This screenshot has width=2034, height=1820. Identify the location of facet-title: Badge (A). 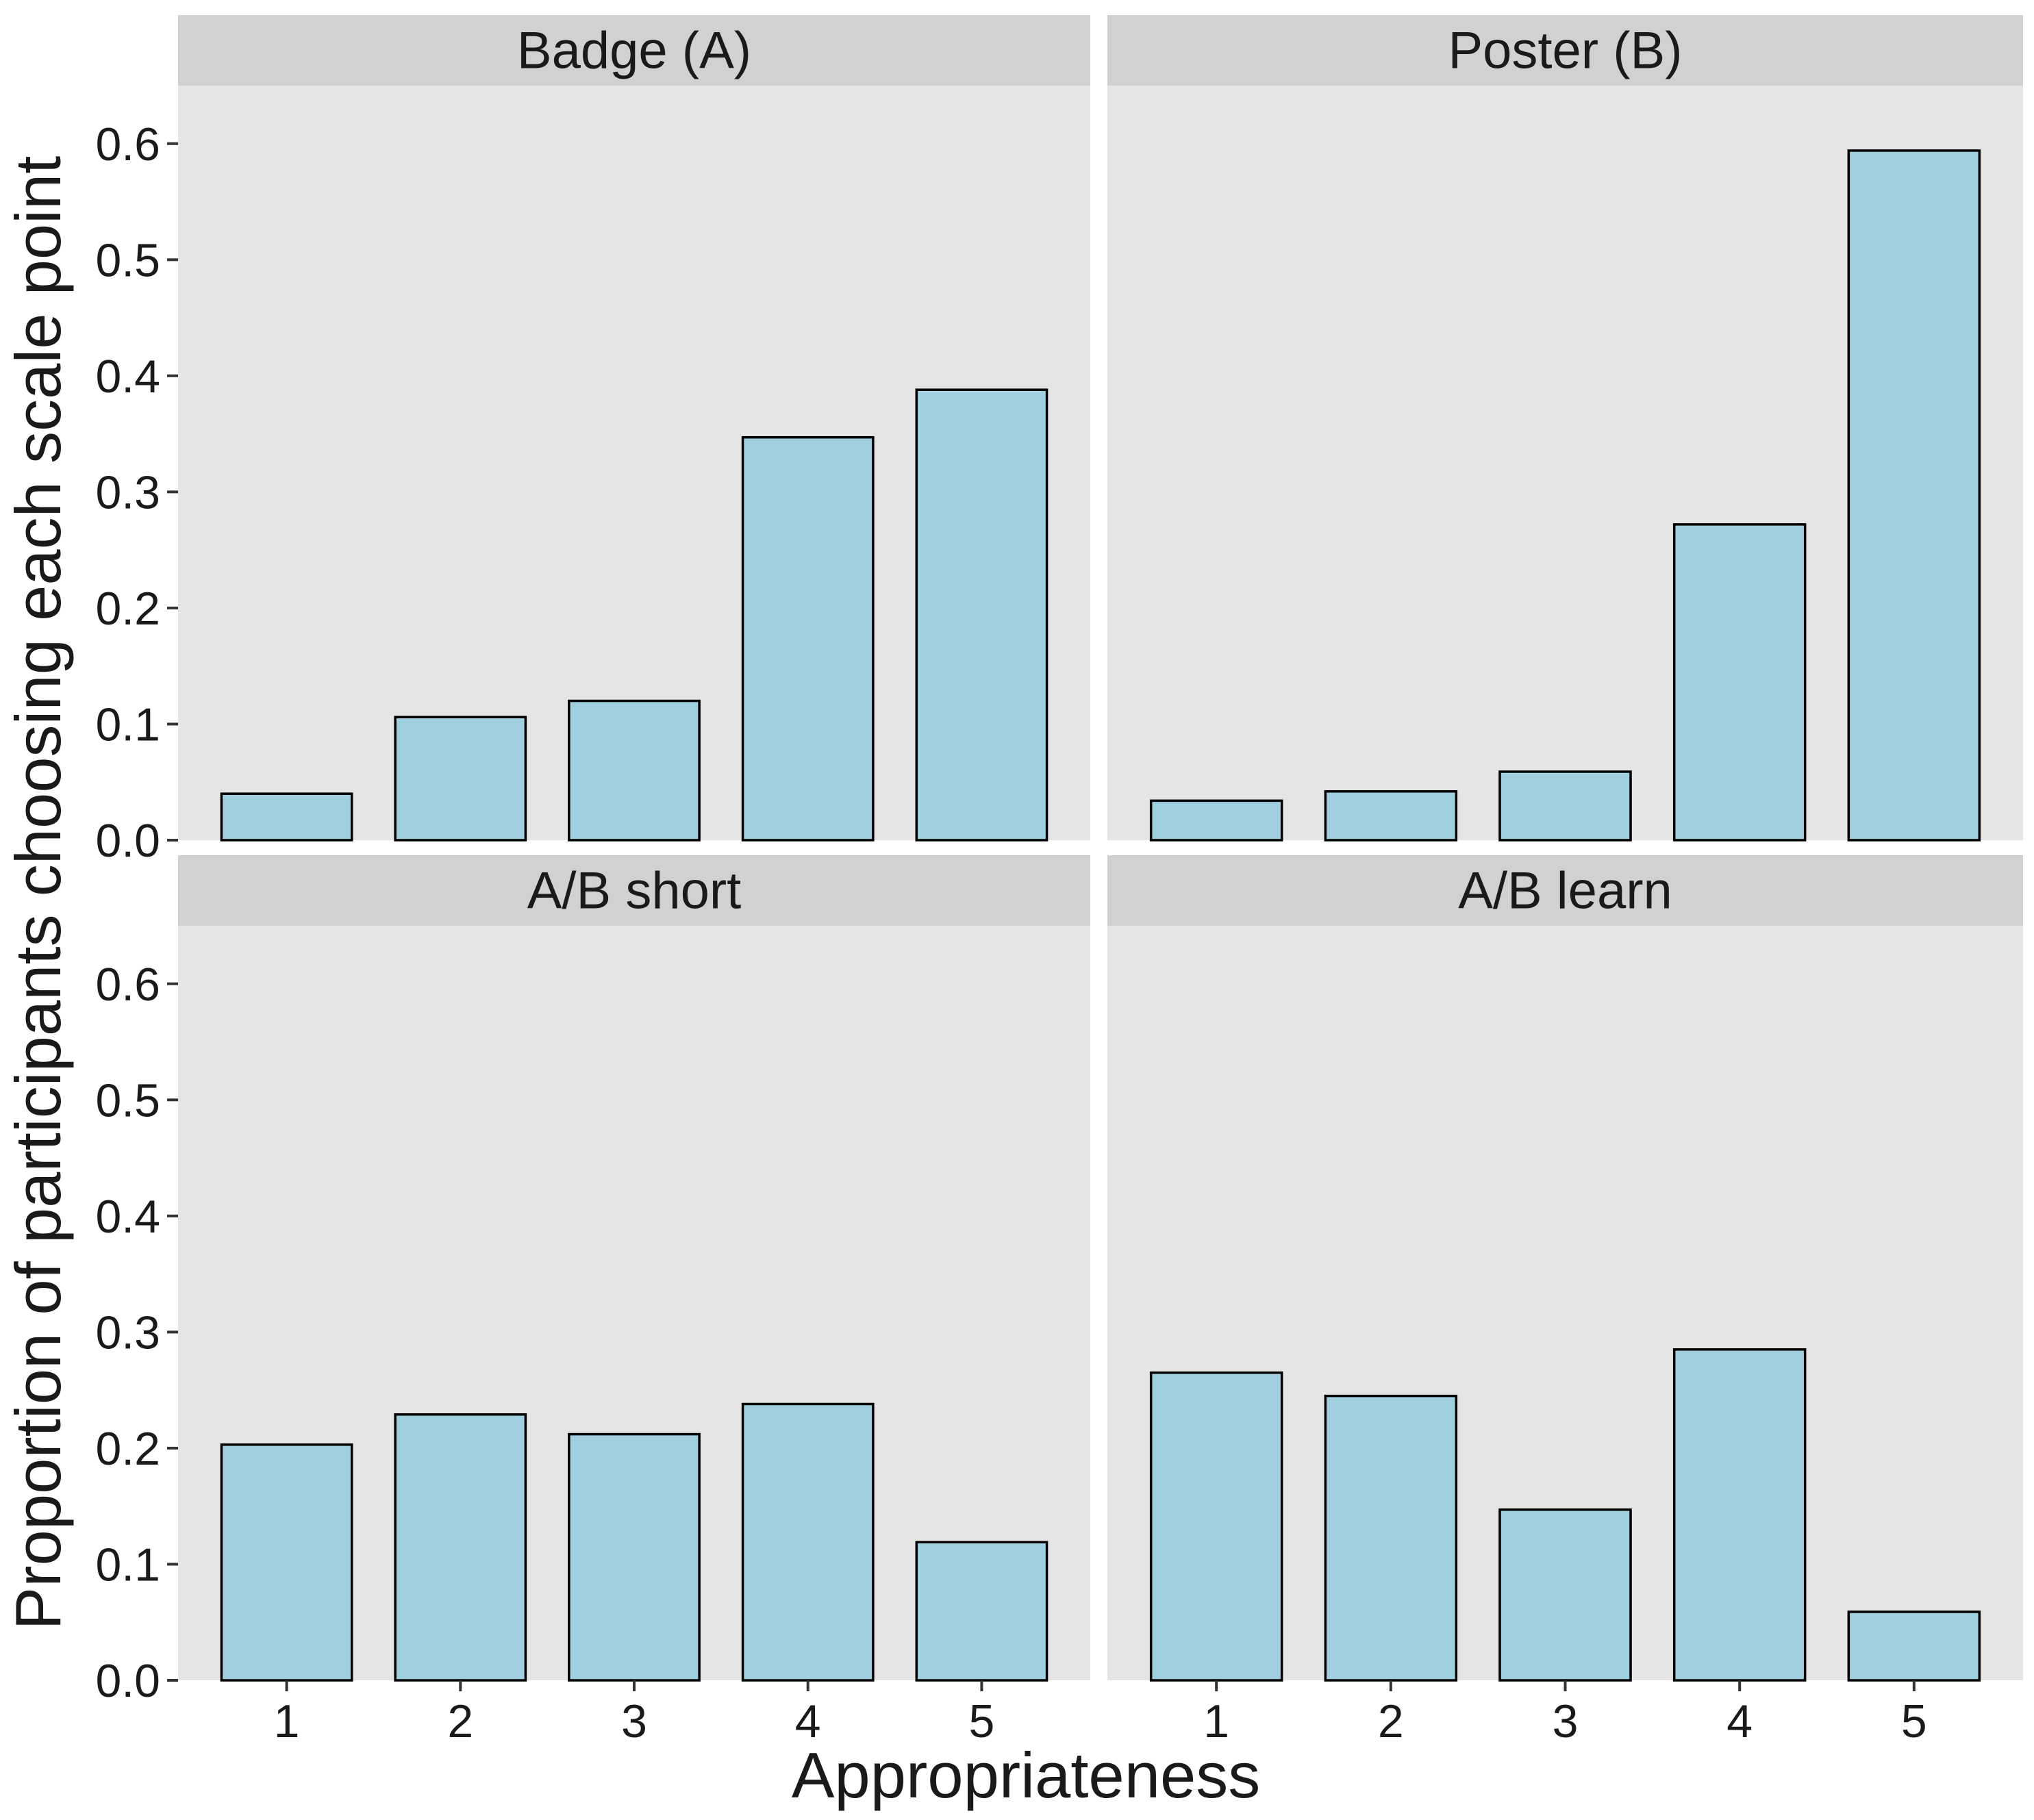
(634, 51).